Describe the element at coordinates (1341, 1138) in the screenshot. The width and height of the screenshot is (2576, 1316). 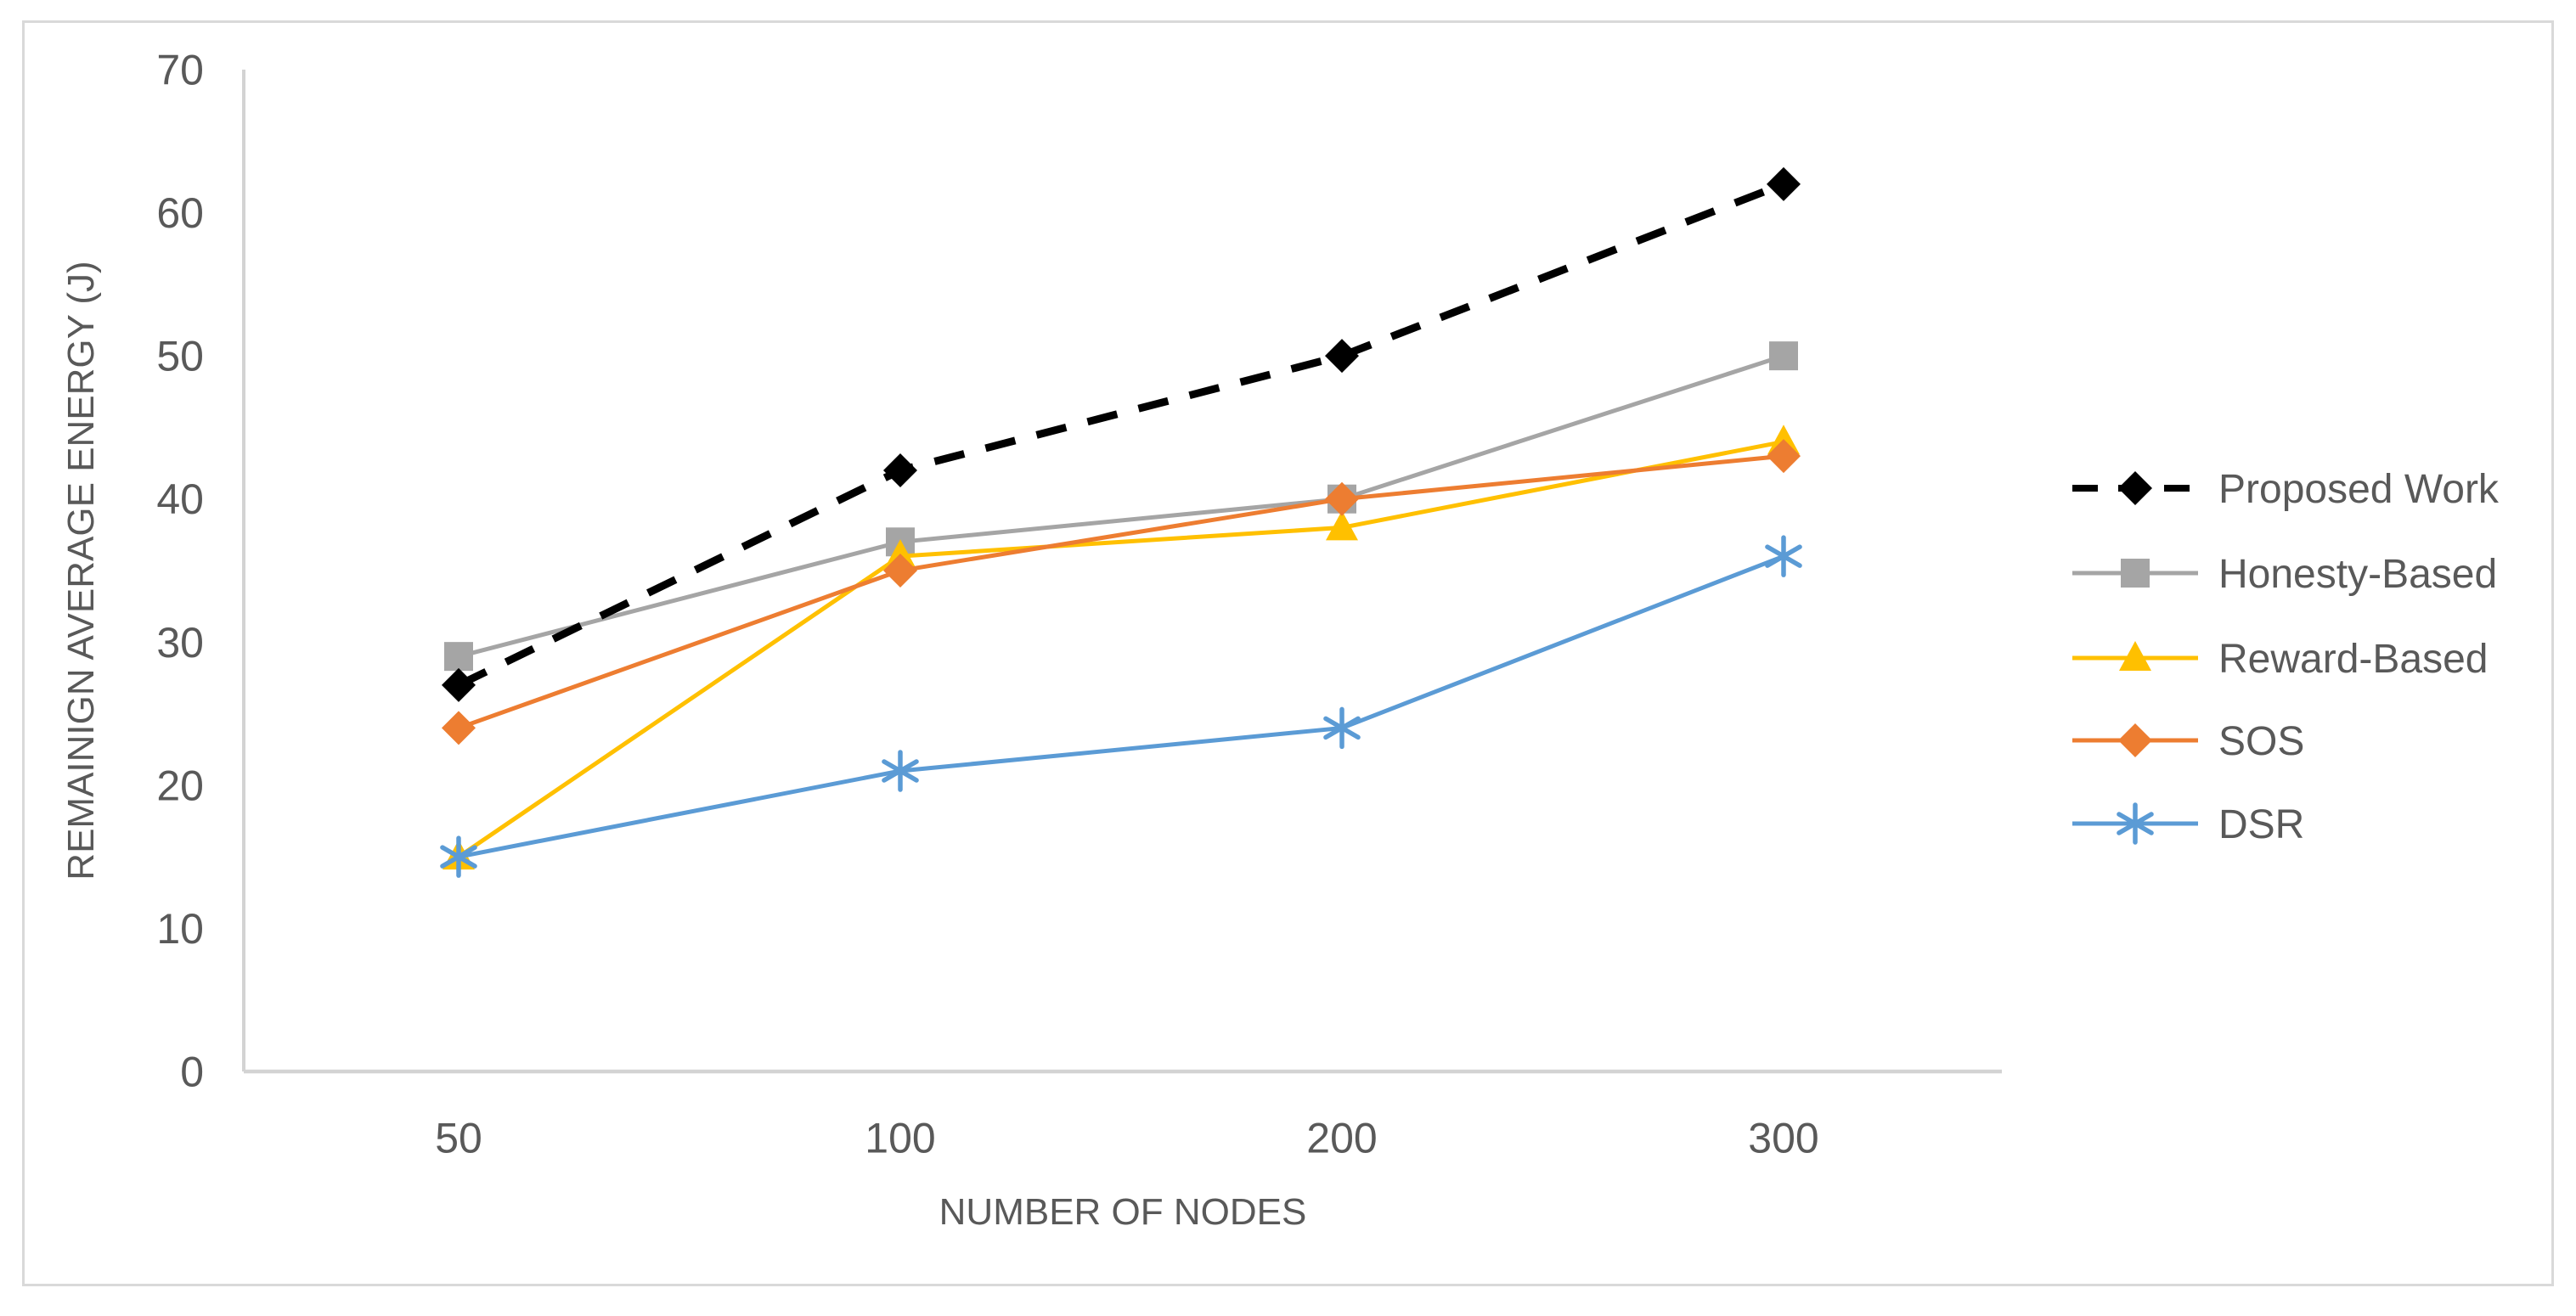
I see `x-tick-label-200: 200` at that location.